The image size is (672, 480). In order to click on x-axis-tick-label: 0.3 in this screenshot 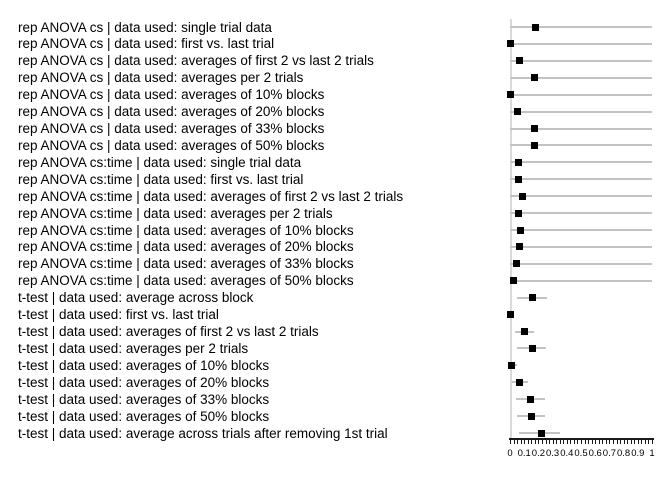, I will do `click(552, 453)`.